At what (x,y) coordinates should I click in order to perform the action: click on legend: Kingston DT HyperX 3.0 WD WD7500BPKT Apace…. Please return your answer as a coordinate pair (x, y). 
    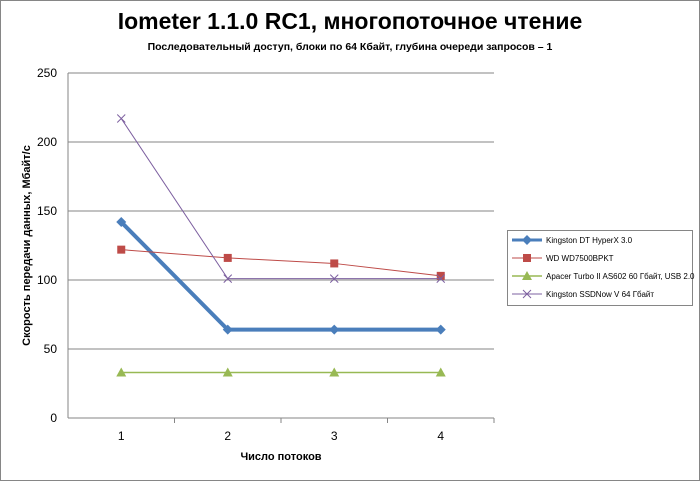
    Looking at the image, I should click on (601, 268).